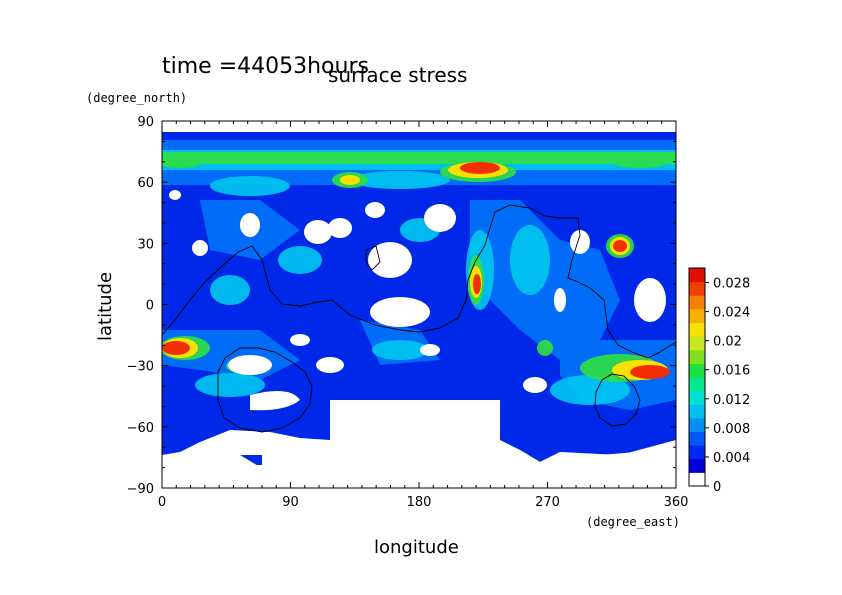  What do you see at coordinates (397, 75) in the screenshot?
I see `chart-title: surface stress` at bounding box center [397, 75].